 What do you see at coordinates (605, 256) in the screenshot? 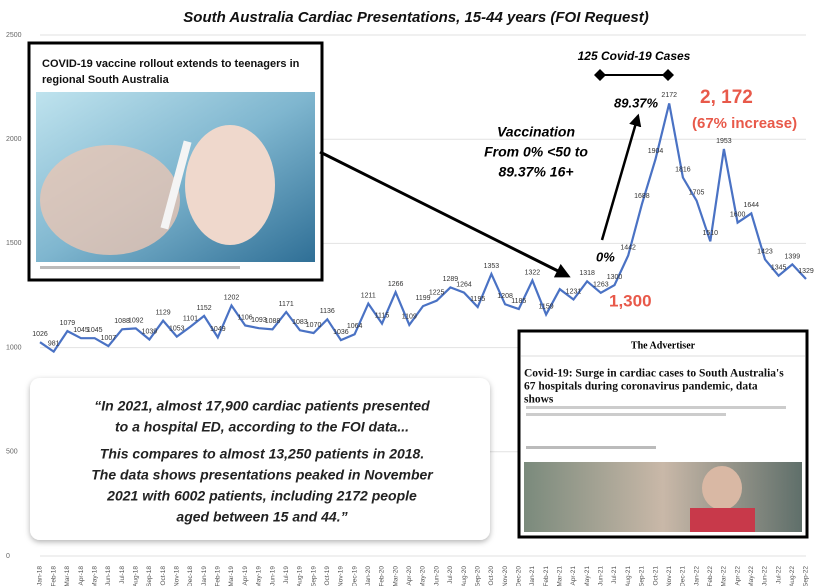
I see `annotation: 0%` at bounding box center [605, 256].